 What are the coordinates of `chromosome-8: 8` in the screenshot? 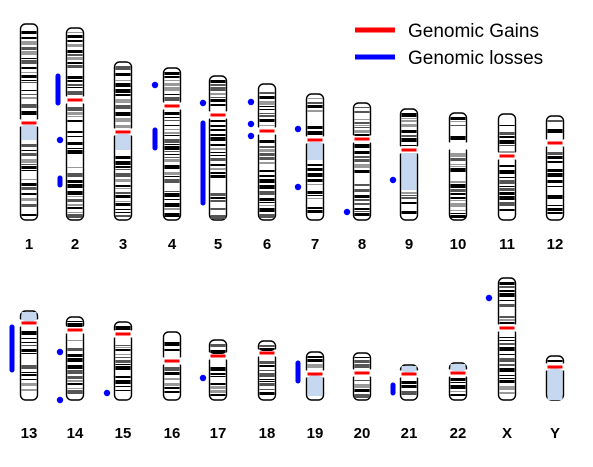 It's located at (357, 177).